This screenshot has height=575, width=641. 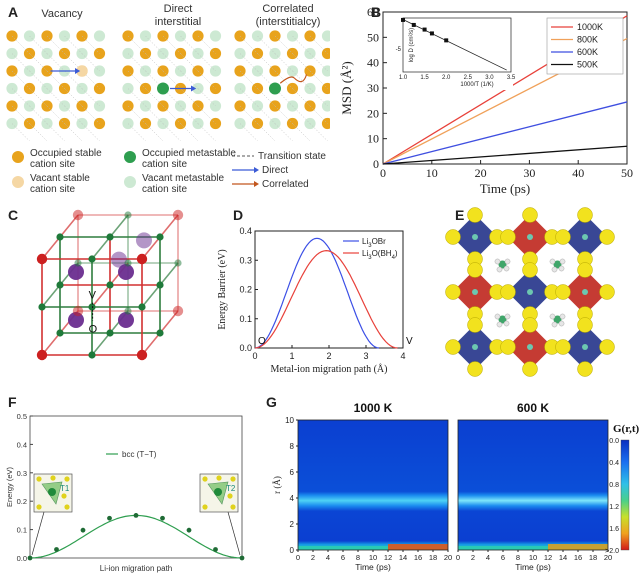 What do you see at coordinates (245, 231) in the screenshot?
I see `y-tick-label: 0.4` at bounding box center [245, 231].